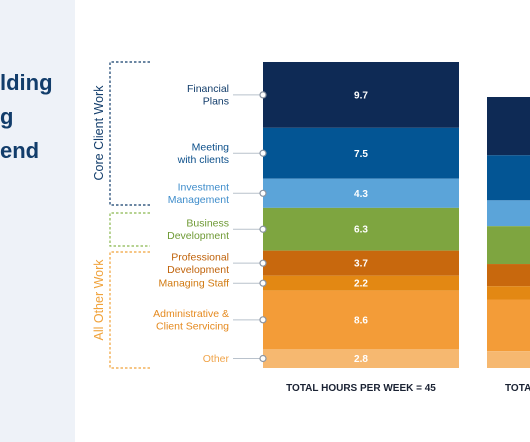 The image size is (530, 442). I want to click on category-label-2-line-2: with clients, so click(203, 160).